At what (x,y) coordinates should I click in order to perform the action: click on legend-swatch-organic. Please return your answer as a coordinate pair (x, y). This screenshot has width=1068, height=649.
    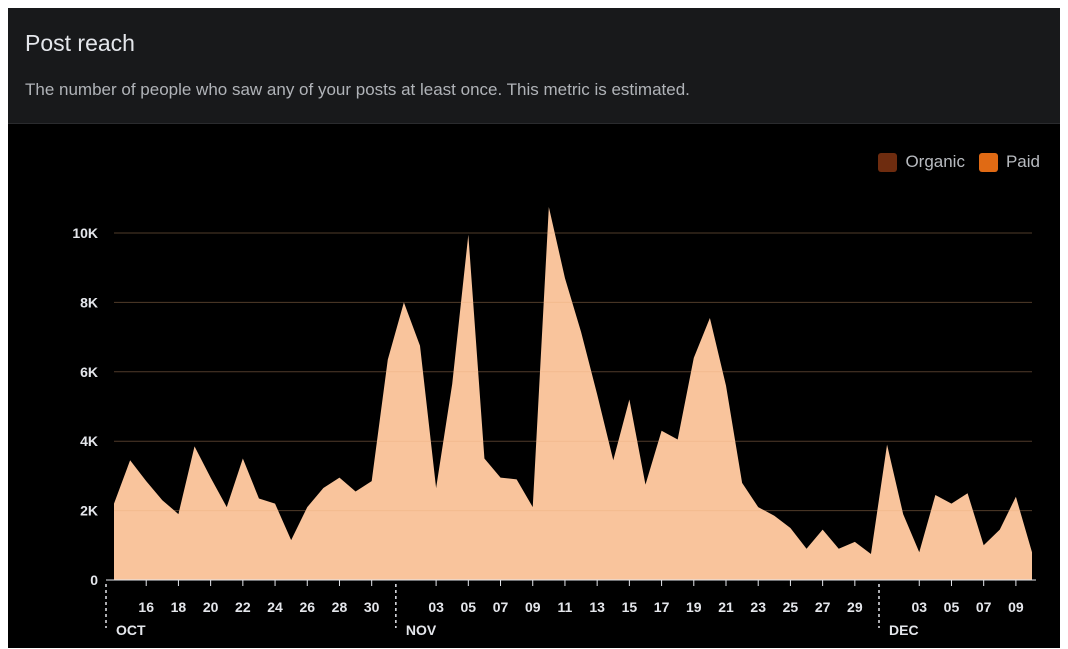
    Looking at the image, I should click on (888, 162).